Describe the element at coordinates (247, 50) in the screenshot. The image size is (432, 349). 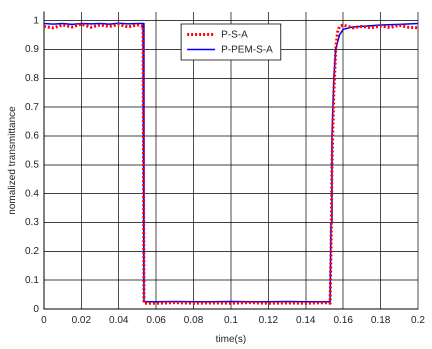
I see `legend-label: P-PEM-S-A` at that location.